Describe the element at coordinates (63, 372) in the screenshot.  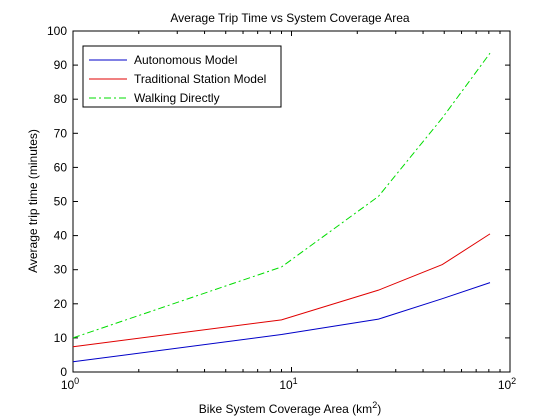
I see `y-tick-label-0: 0` at that location.